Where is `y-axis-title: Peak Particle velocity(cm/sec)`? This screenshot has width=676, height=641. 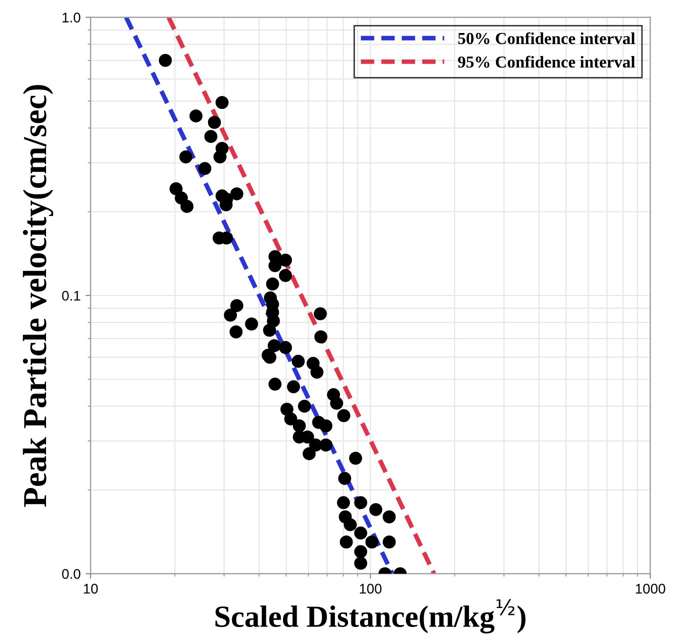 y-axis-title: Peak Particle velocity(cm/sec) is located at coordinates (38, 296).